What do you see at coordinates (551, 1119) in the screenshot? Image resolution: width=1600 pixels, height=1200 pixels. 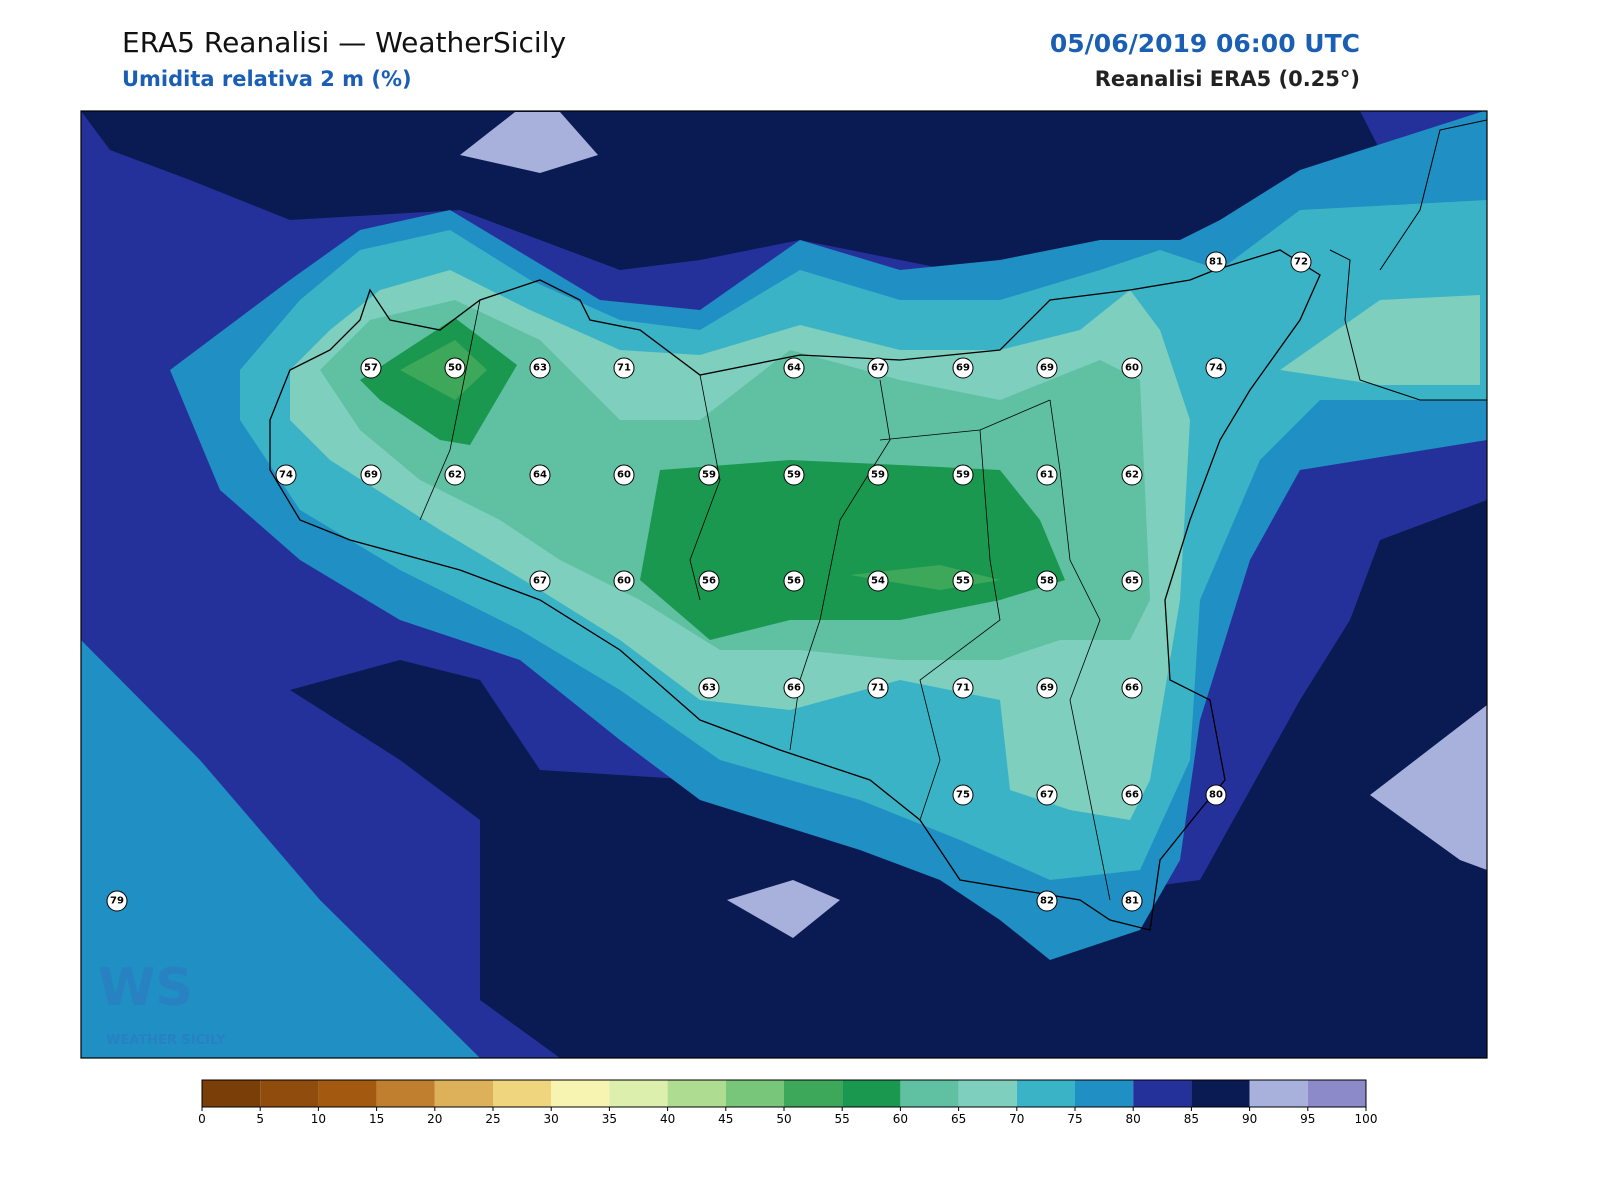 I see `colorbar-tick-label: 30` at bounding box center [551, 1119].